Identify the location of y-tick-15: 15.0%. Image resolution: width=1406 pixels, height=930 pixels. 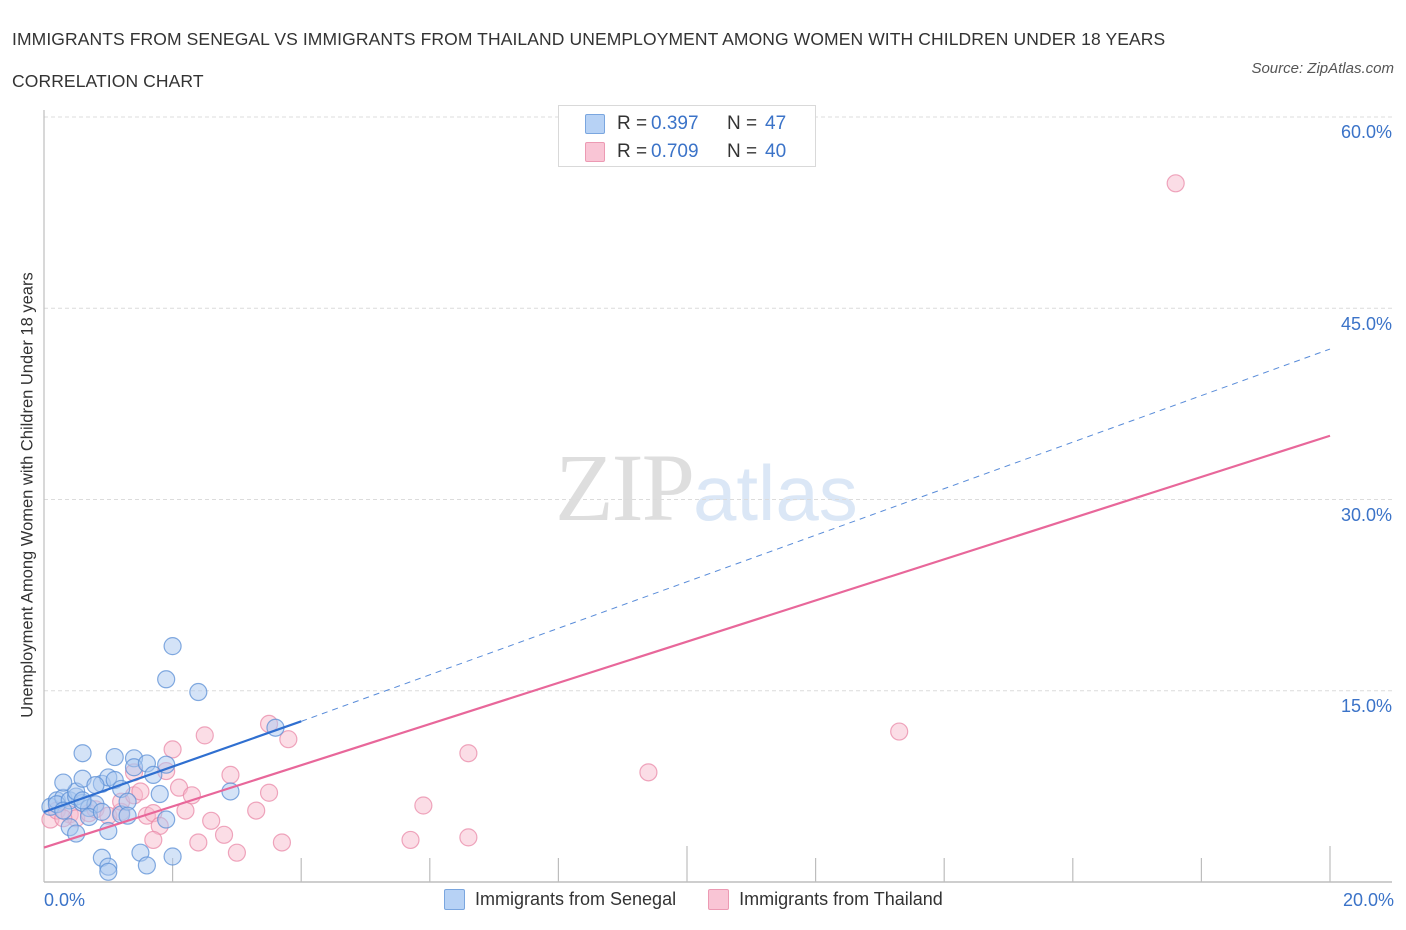
(1366, 706).